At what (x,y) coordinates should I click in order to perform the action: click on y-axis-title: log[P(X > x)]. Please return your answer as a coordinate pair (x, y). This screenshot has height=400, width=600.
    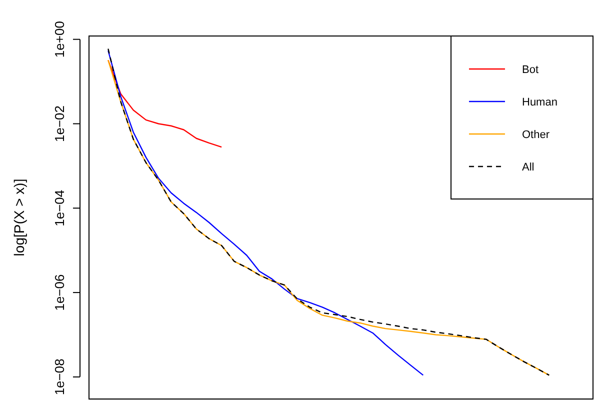
    Looking at the image, I should click on (19, 217).